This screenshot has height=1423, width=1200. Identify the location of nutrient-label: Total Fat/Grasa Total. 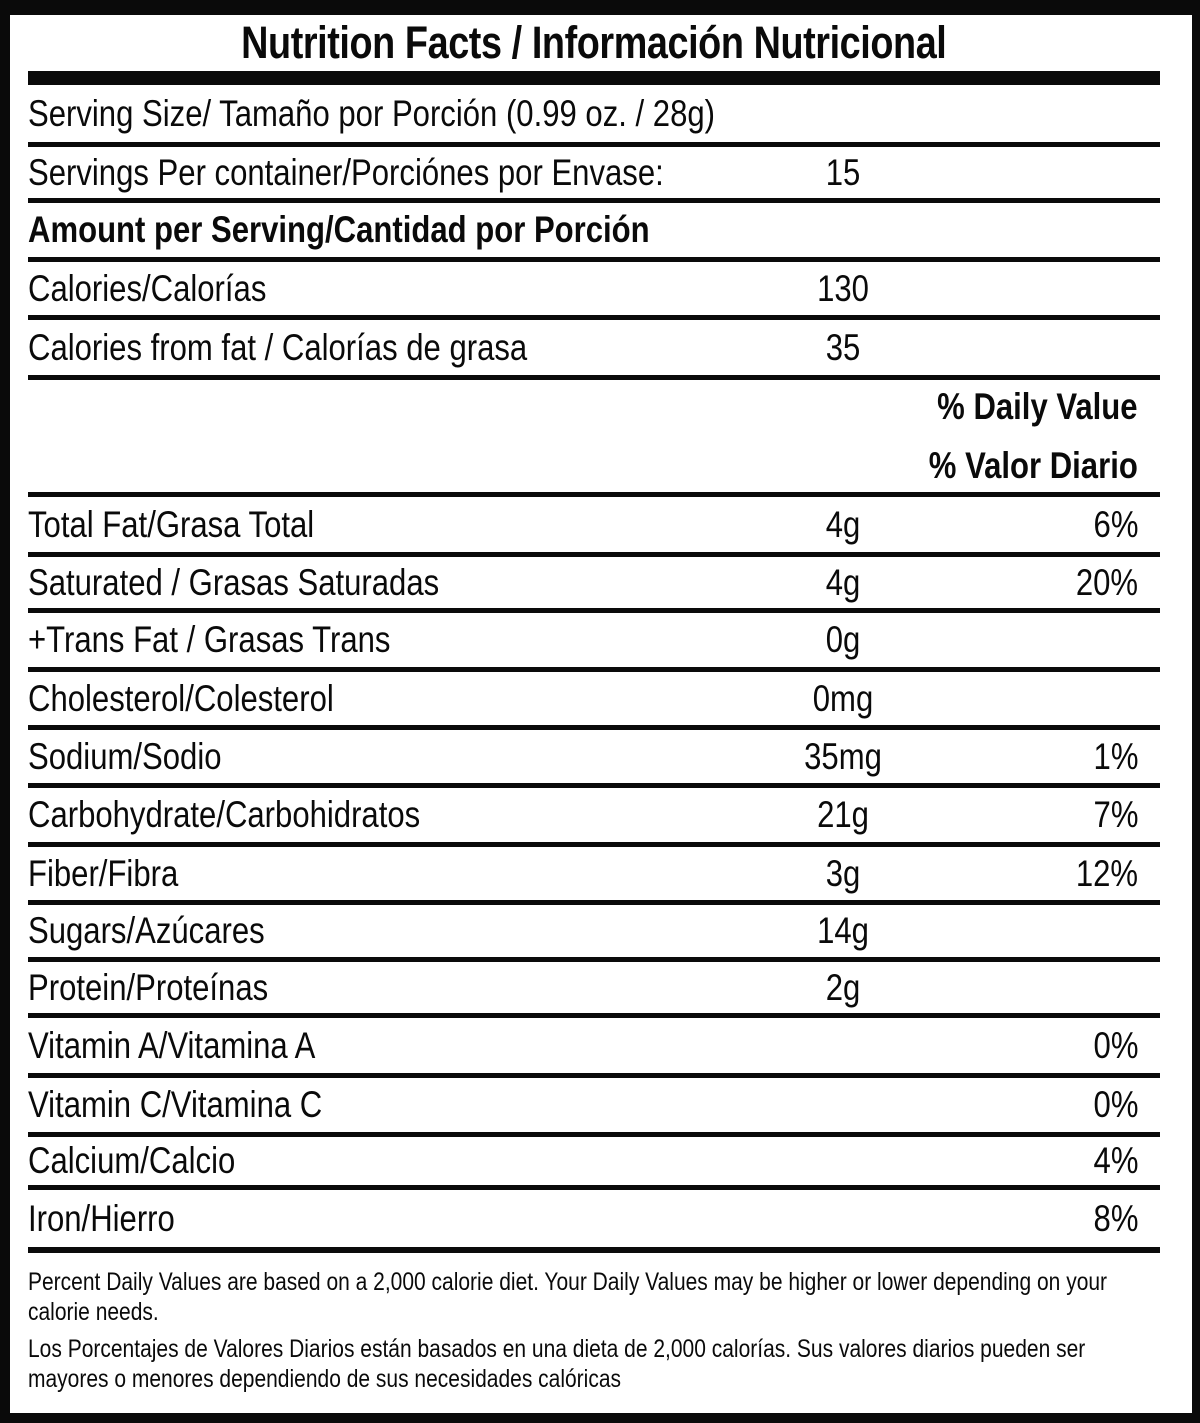
(171, 524).